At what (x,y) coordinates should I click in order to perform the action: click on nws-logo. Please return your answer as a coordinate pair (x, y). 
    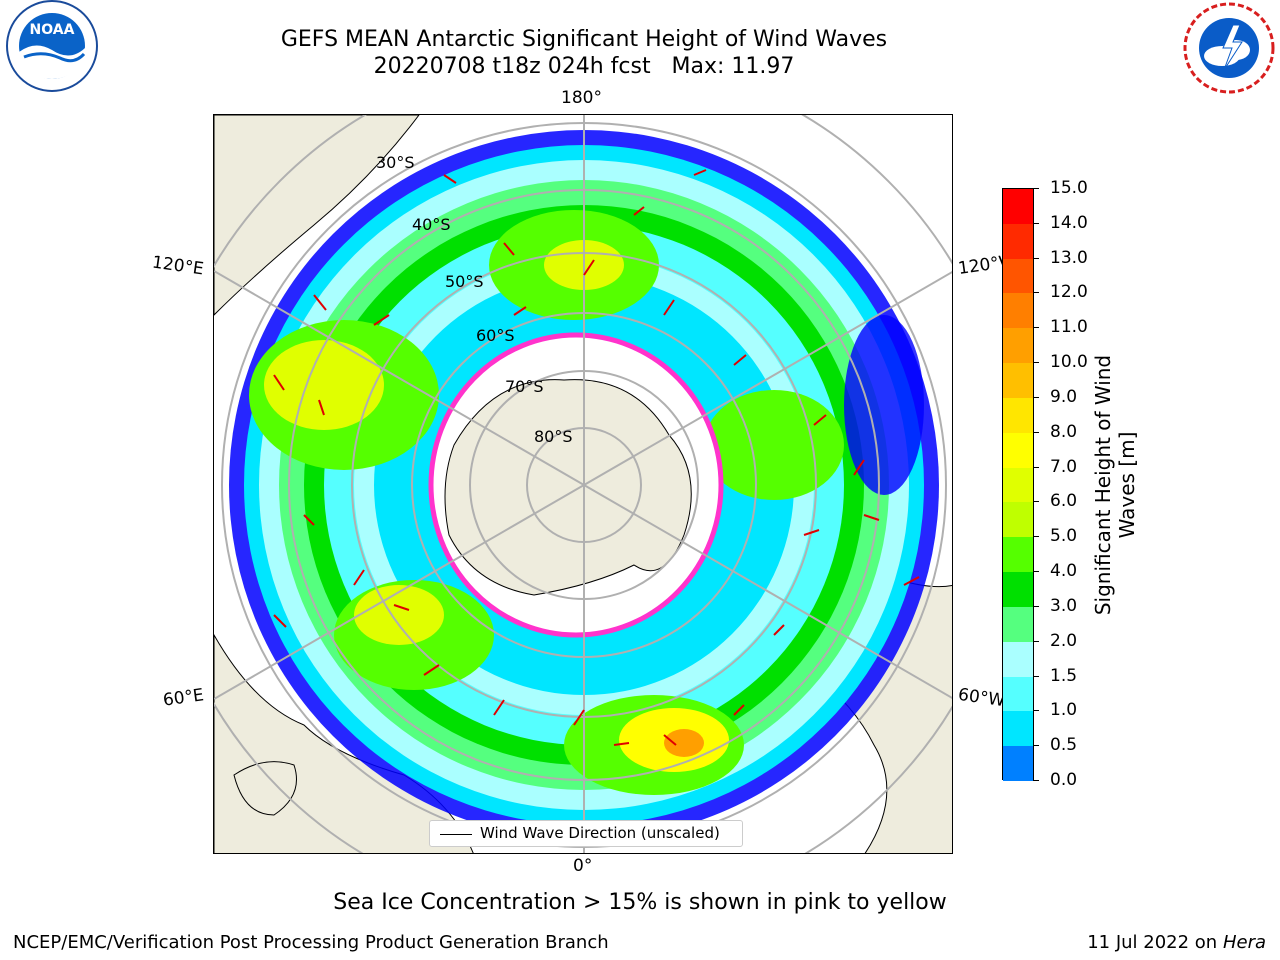
    Looking at the image, I should click on (1229, 50).